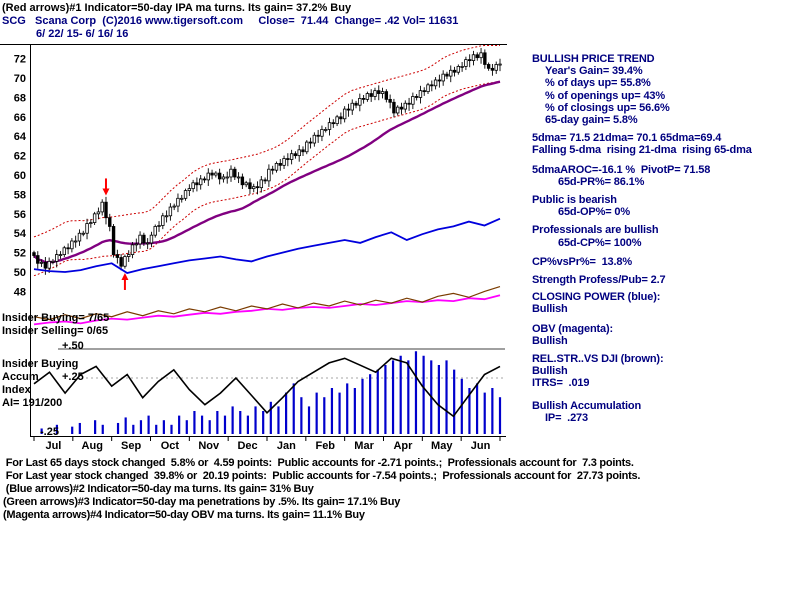 This screenshot has width=800, height=600. I want to click on y-axis-label: 56, so click(20, 215).